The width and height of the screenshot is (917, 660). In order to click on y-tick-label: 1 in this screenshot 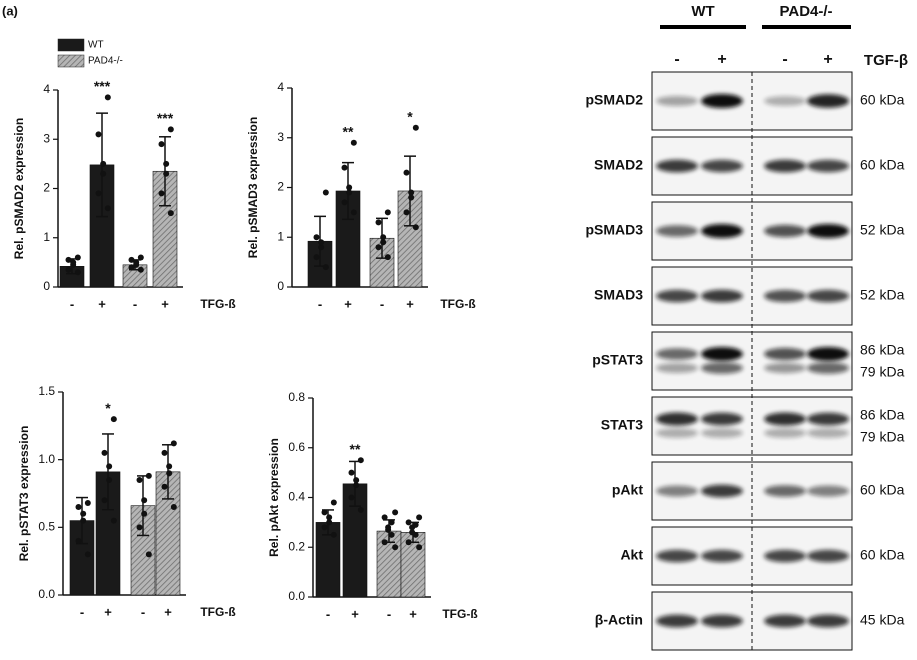, I will do `click(280, 236)`.